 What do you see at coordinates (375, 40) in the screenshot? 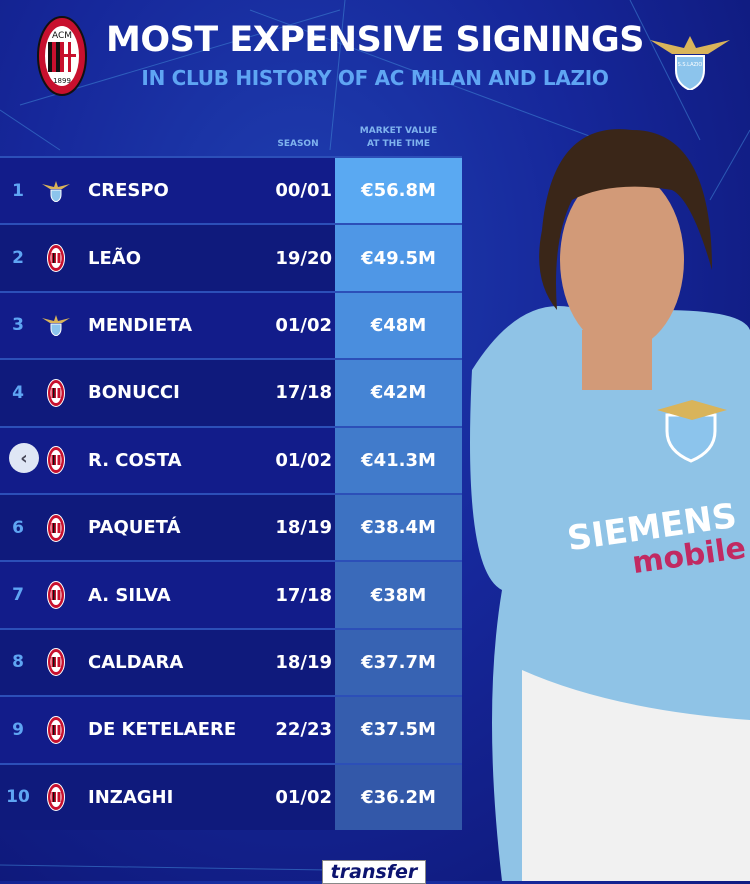
I see `page-title: MOST EXPENSIVE SIGNINGS` at bounding box center [375, 40].